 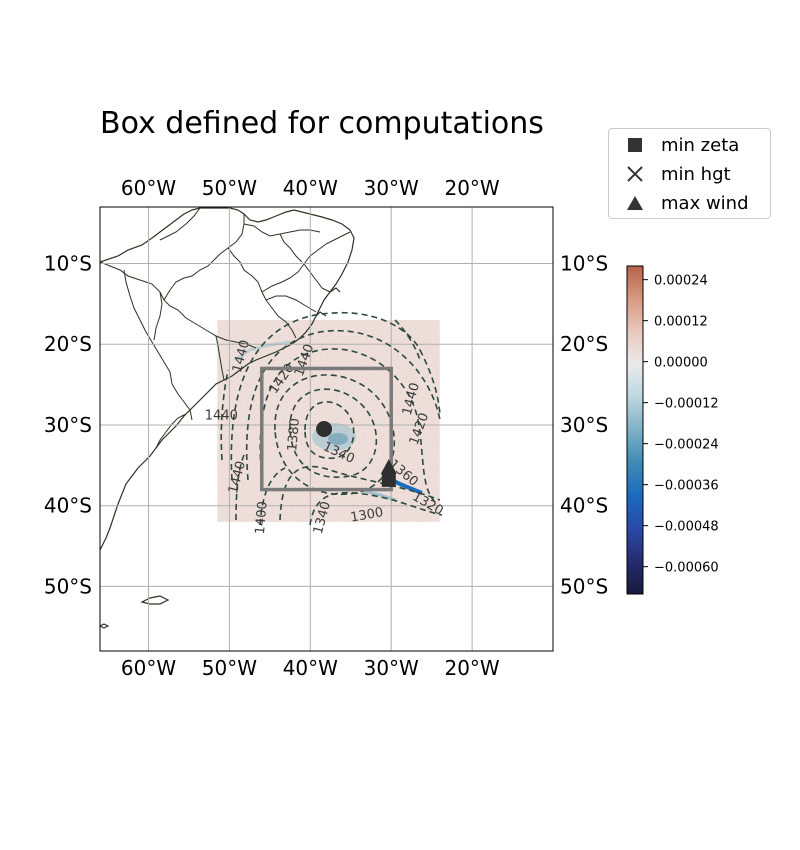 I want to click on computation-box, so click(x=326, y=429).